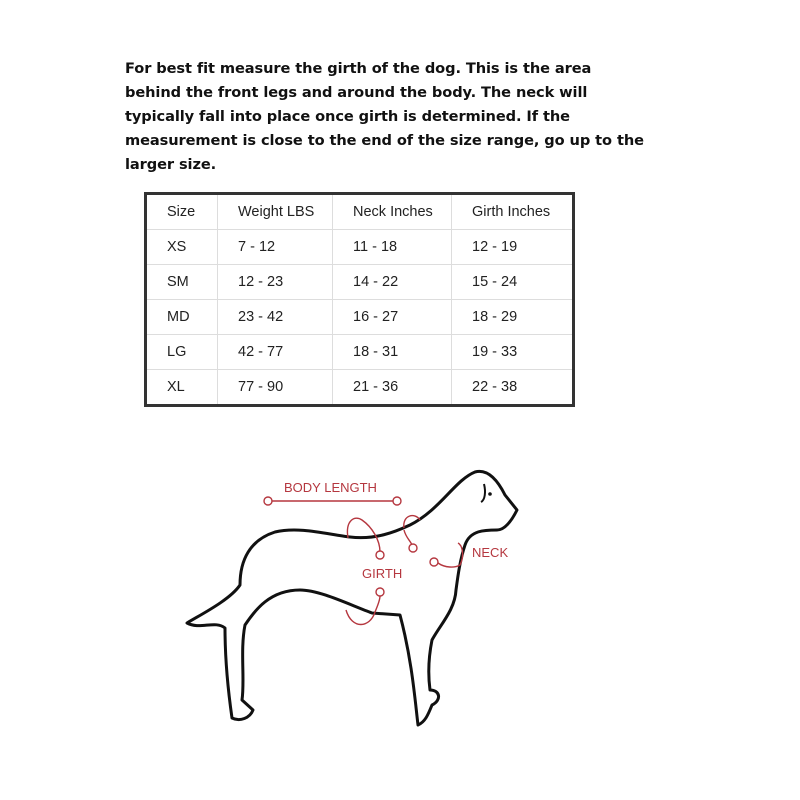 This screenshot has width=800, height=800. I want to click on girth-label: GIRTH, so click(382, 573).